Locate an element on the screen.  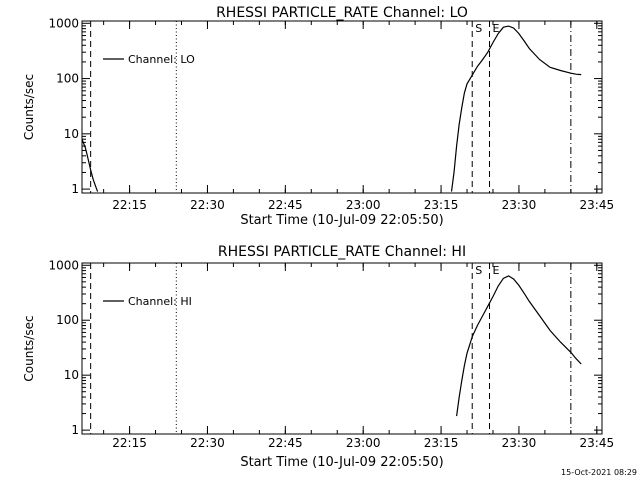
legend-label: Channel: LO is located at coordinates (161, 59).